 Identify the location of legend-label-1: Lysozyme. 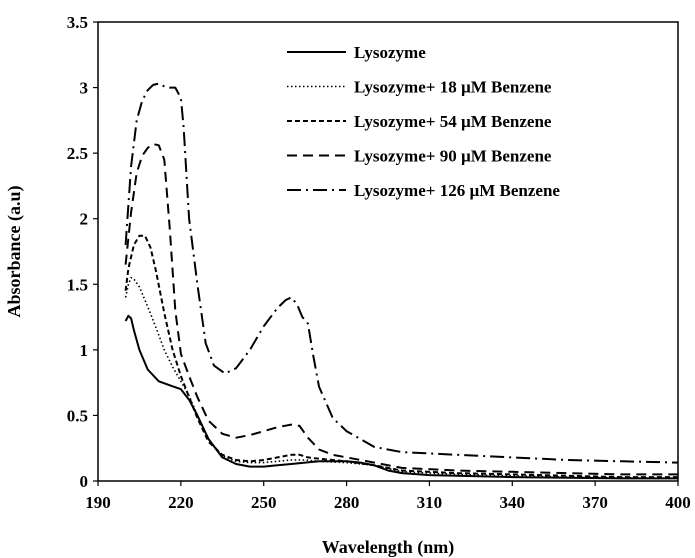
(390, 52).